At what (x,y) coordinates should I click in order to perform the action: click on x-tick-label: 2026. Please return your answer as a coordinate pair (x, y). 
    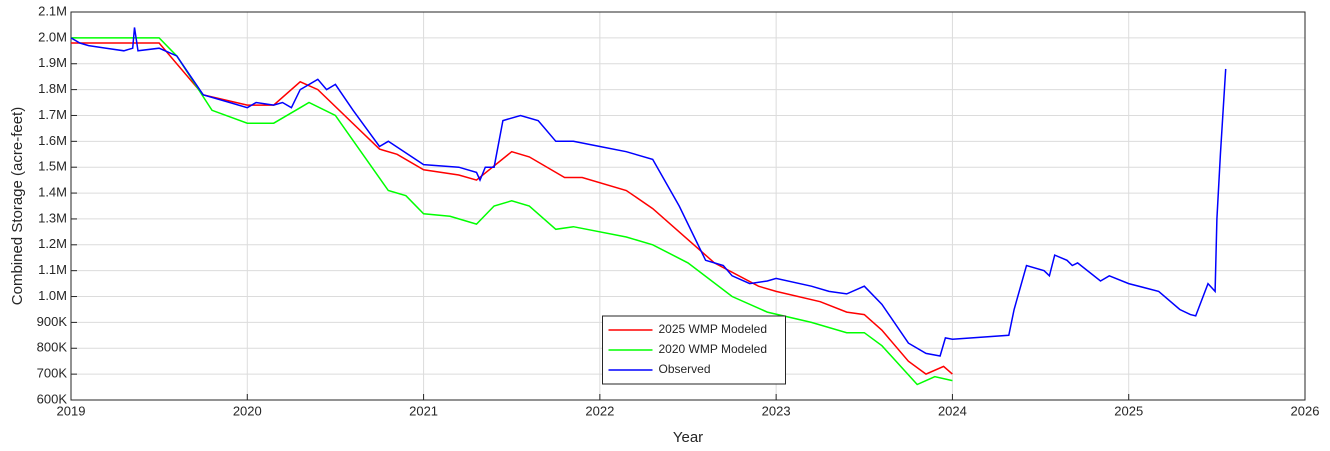
    Looking at the image, I should click on (1305, 410).